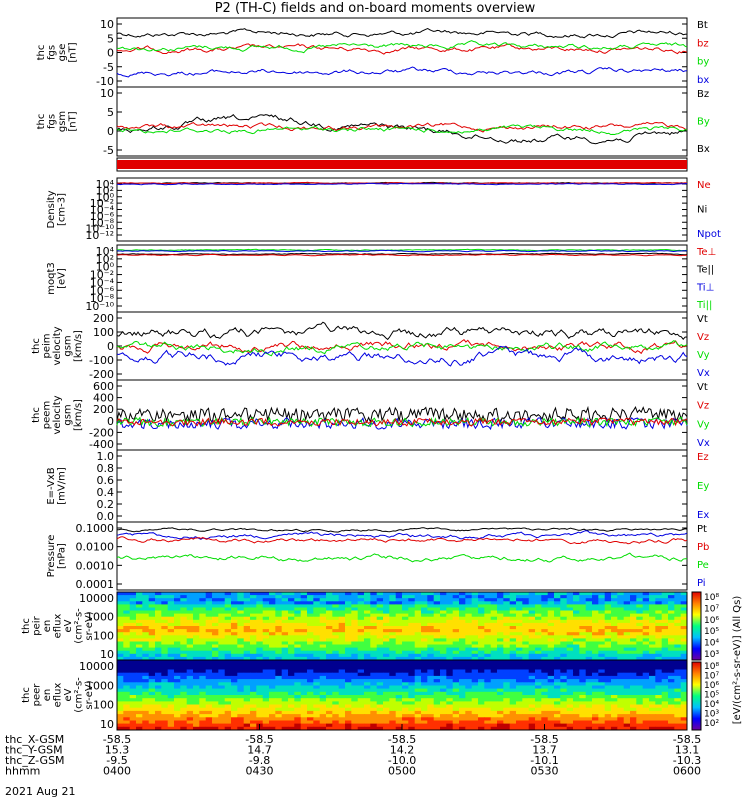  I want to click on legend-bt: Bt, so click(702, 25).